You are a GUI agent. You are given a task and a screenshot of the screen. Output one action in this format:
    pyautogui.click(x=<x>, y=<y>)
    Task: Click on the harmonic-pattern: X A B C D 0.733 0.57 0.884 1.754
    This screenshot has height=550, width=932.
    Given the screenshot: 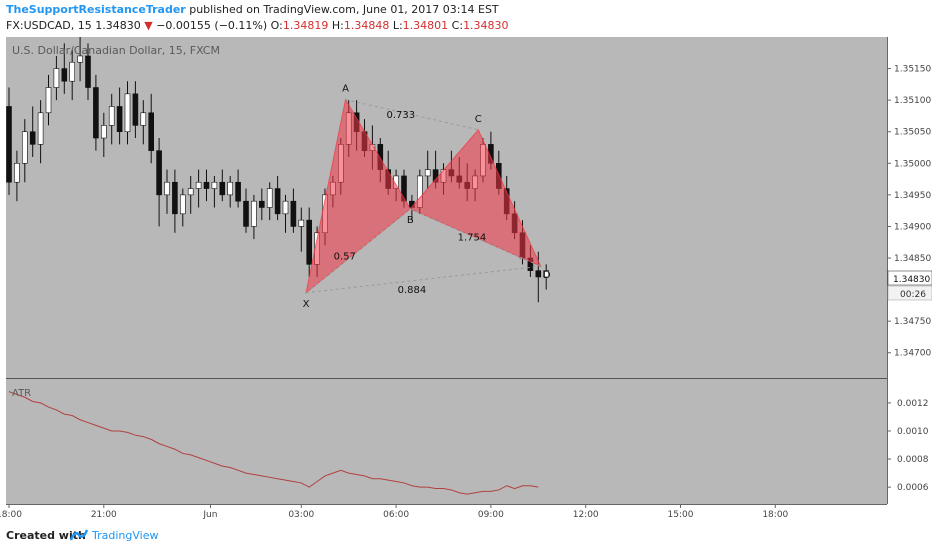 What is the action you would take?
    pyautogui.click(x=427, y=197)
    